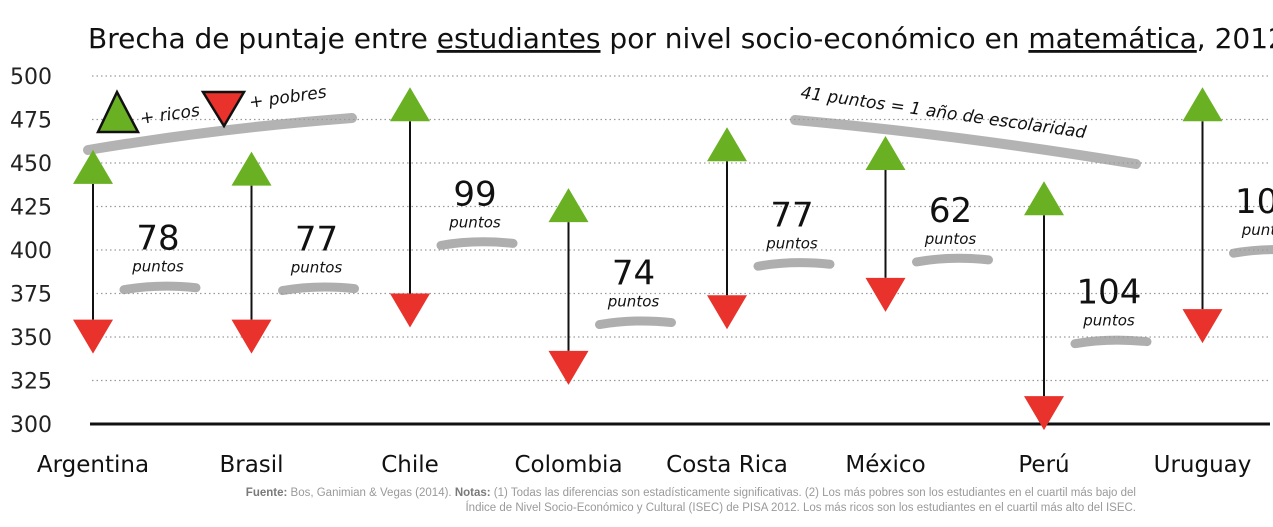 Image resolution: width=1273 pixels, height=527 pixels. I want to click on x-category-label: Argentina, so click(93, 465).